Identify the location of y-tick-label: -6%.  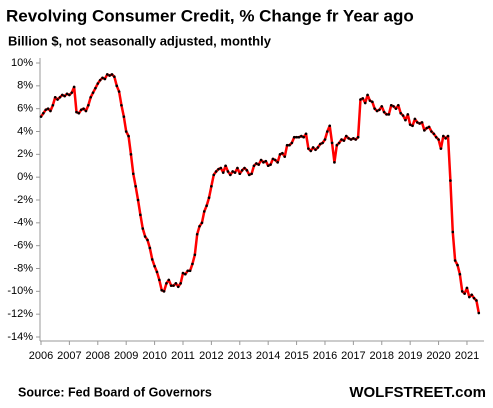
(23, 246).